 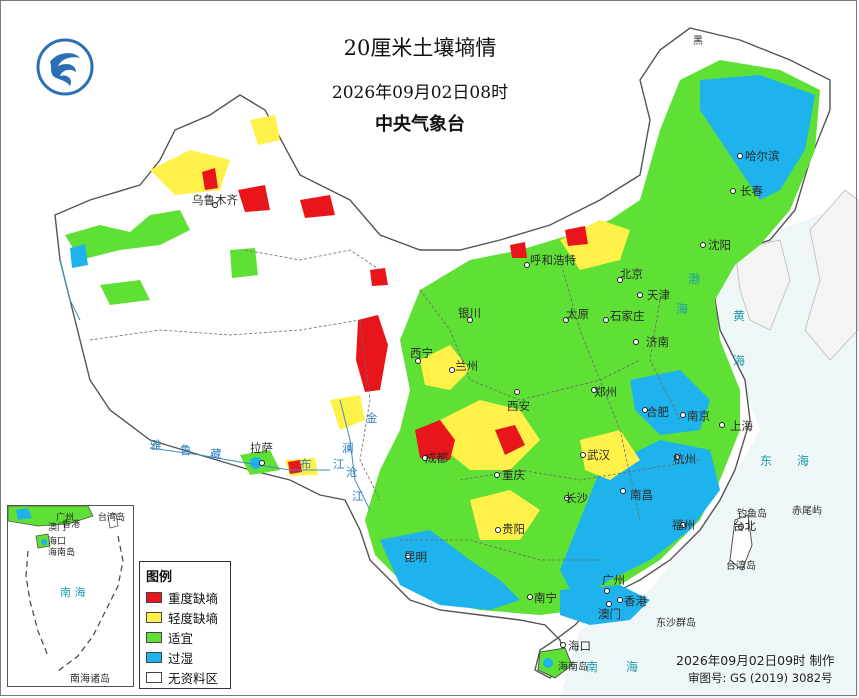 What do you see at coordinates (466, 366) in the screenshot?
I see `city-label: 兰州` at bounding box center [466, 366].